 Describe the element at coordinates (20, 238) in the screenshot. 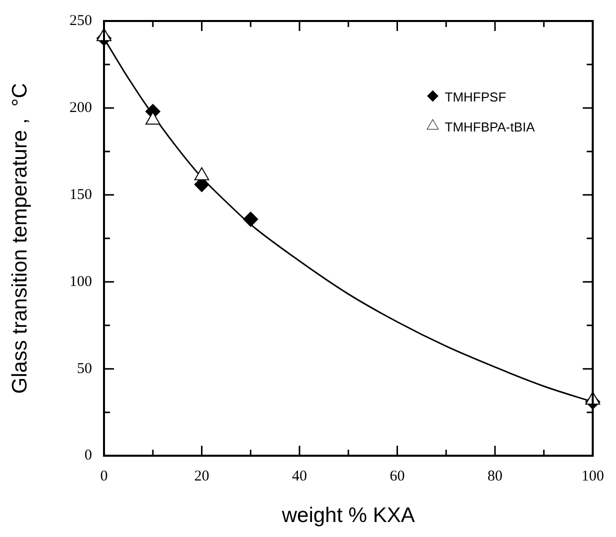

I see `y-axis-title: Glass transition temperature , °C` at that location.